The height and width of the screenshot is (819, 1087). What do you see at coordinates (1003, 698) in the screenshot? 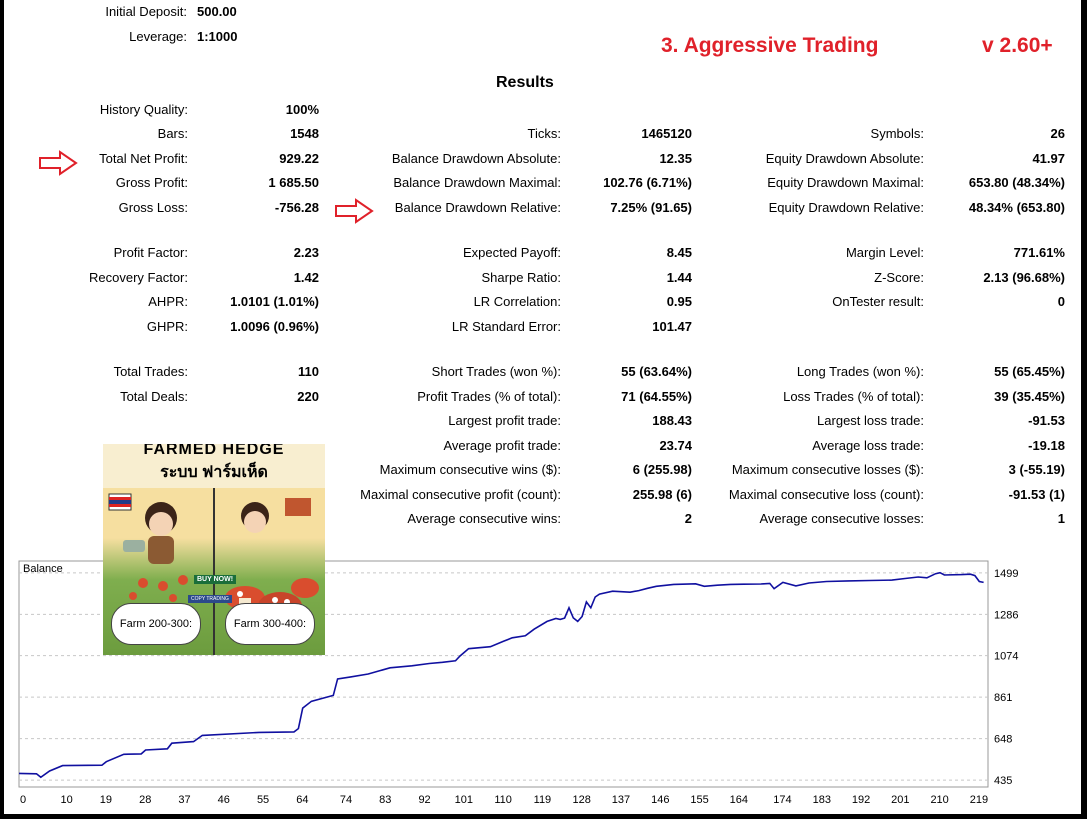
I see `y-tick-label: 861` at bounding box center [1003, 698].